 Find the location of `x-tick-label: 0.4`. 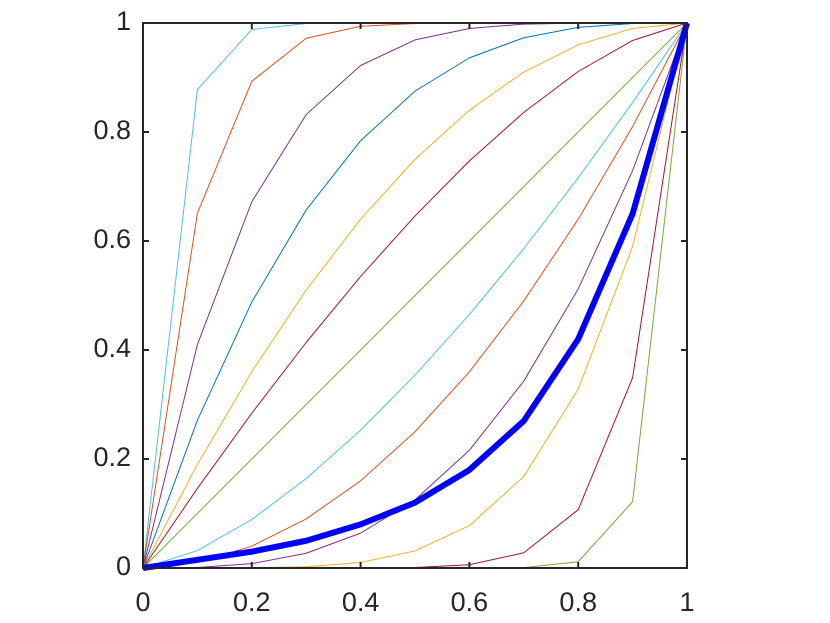

x-tick-label: 0.4 is located at coordinates (361, 602).